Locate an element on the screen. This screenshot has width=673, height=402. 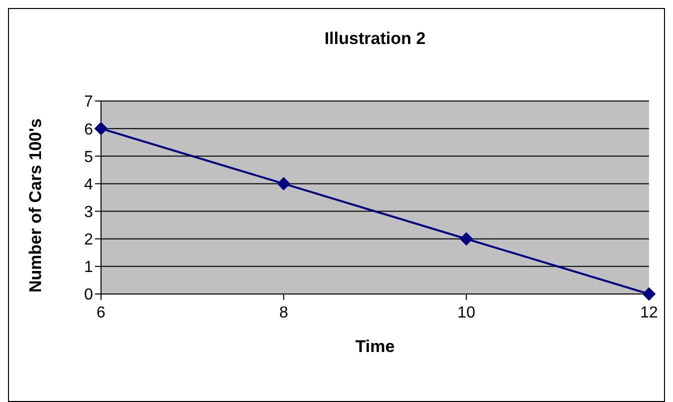
y-tick-label: 0 is located at coordinates (89, 295).